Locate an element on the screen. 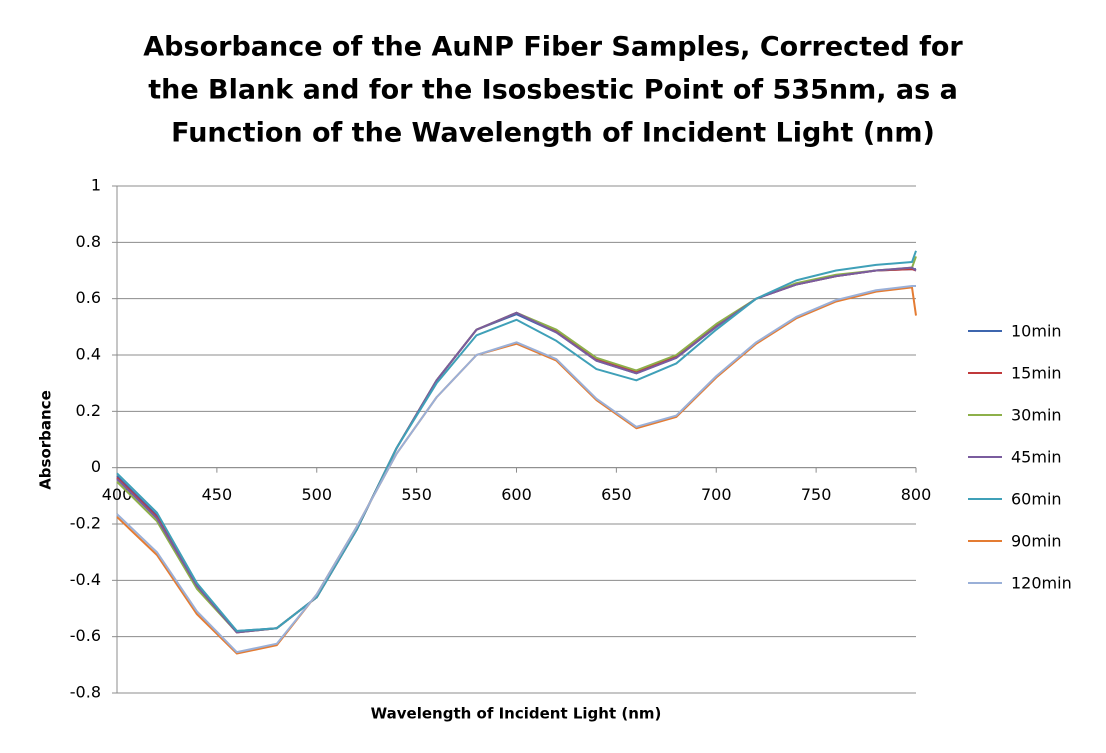 The height and width of the screenshot is (753, 1106). y-tick-label: -0.6 is located at coordinates (85, 635).